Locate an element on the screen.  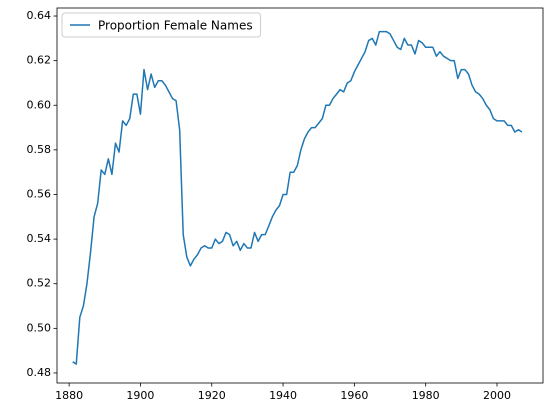
x-tick-label: 1880 is located at coordinates (69, 395).